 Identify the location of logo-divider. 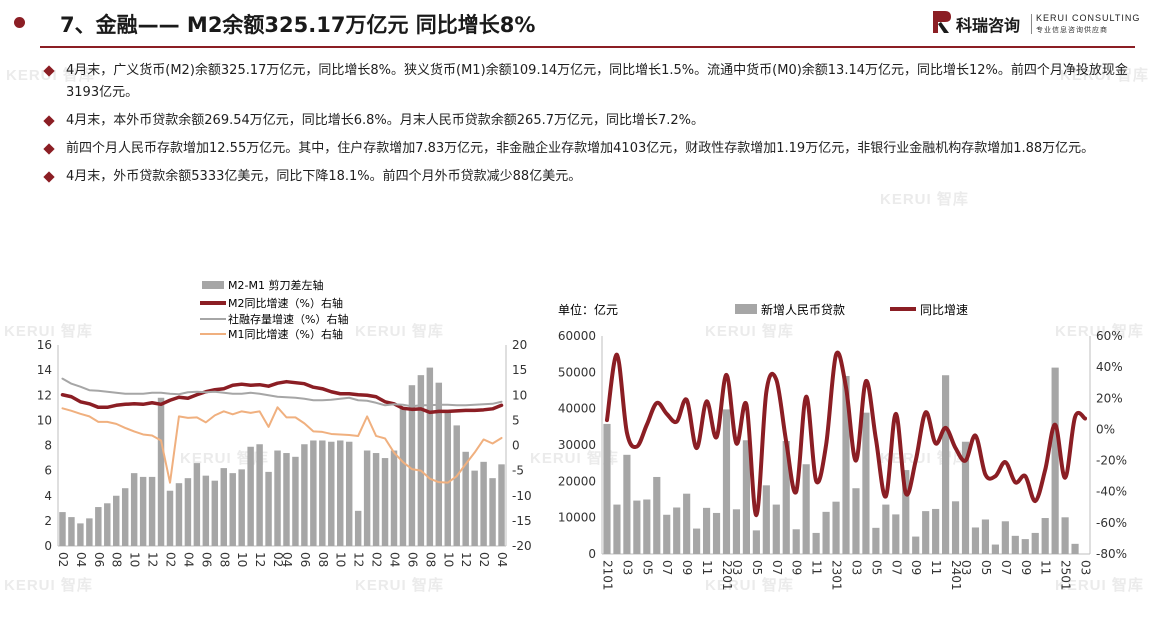
(1031, 24).